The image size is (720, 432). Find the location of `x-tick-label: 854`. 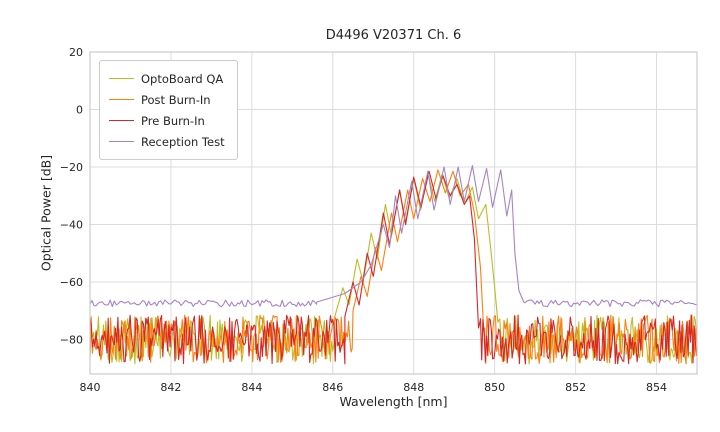

x-tick-label: 854 is located at coordinates (656, 387).